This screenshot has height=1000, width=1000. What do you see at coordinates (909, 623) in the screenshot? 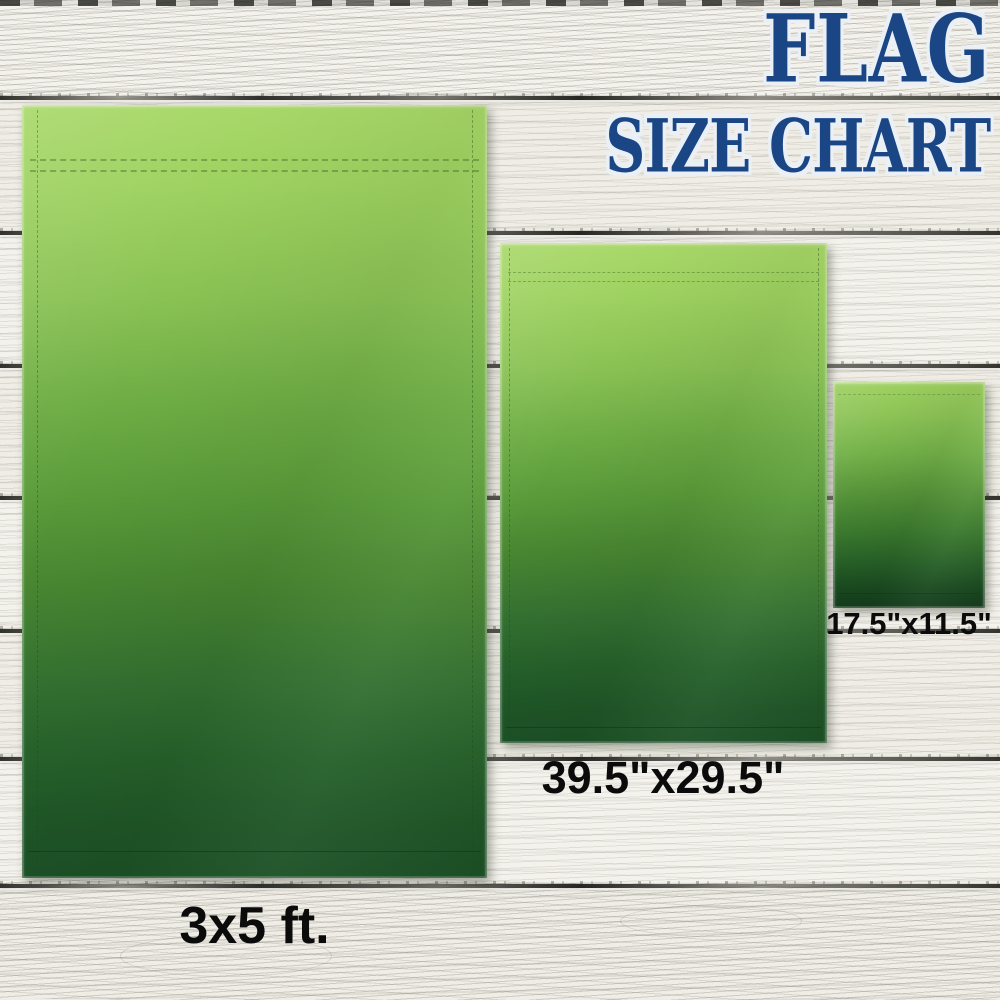
I see `size-label-small: 17.5"x11.5"` at bounding box center [909, 623].